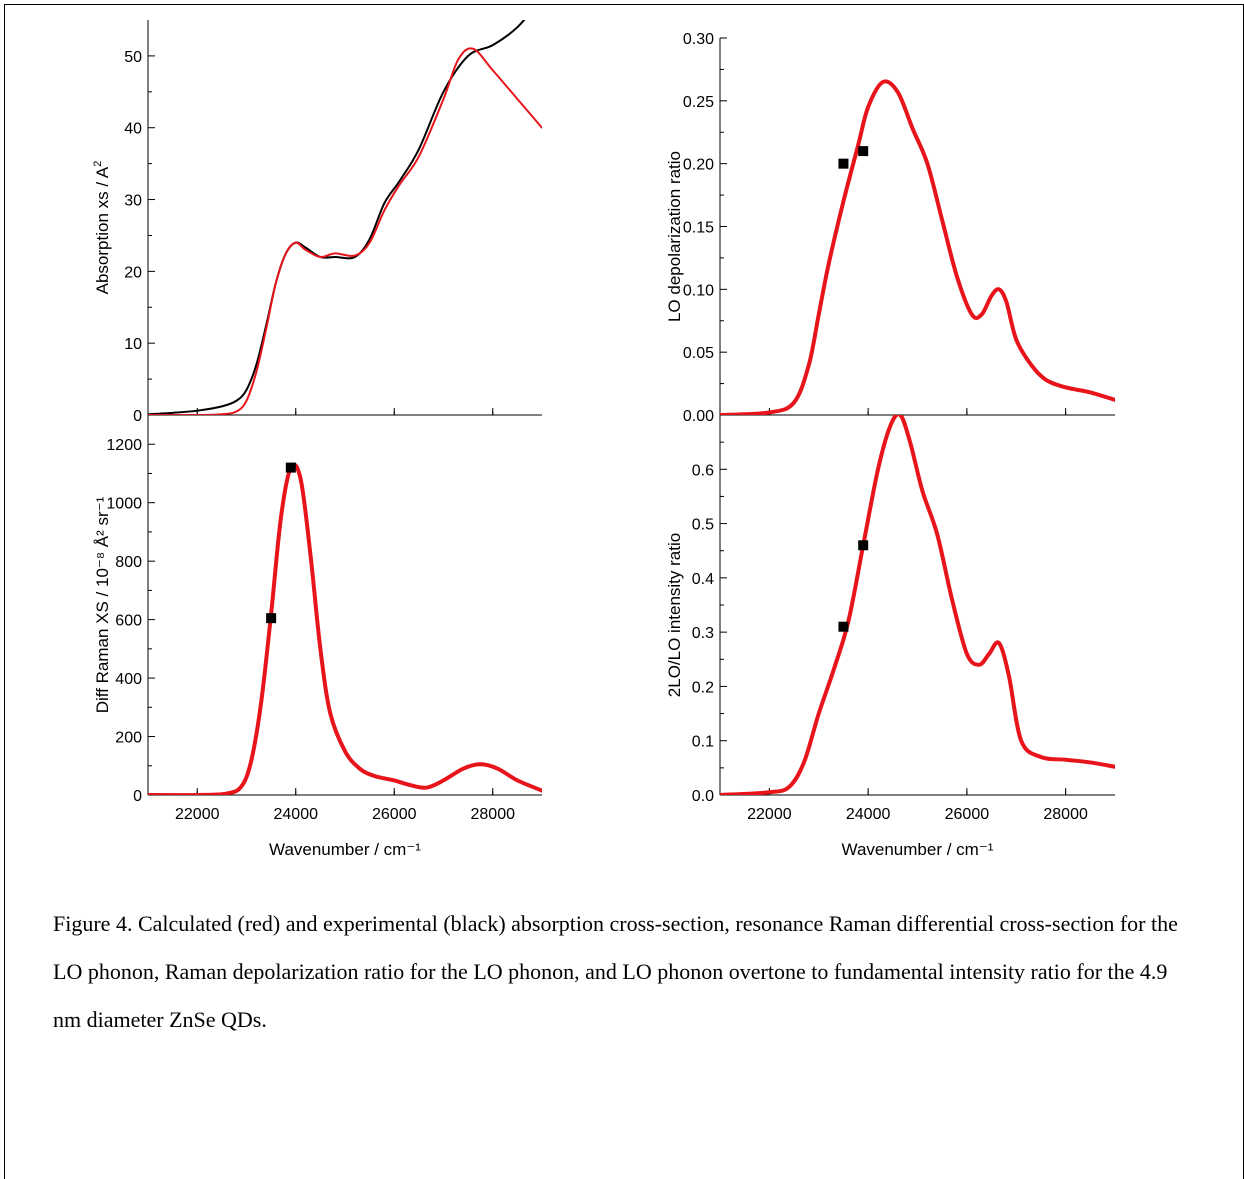 This screenshot has width=1244, height=1179. I want to click on y-tick-label: 20, so click(133, 272).